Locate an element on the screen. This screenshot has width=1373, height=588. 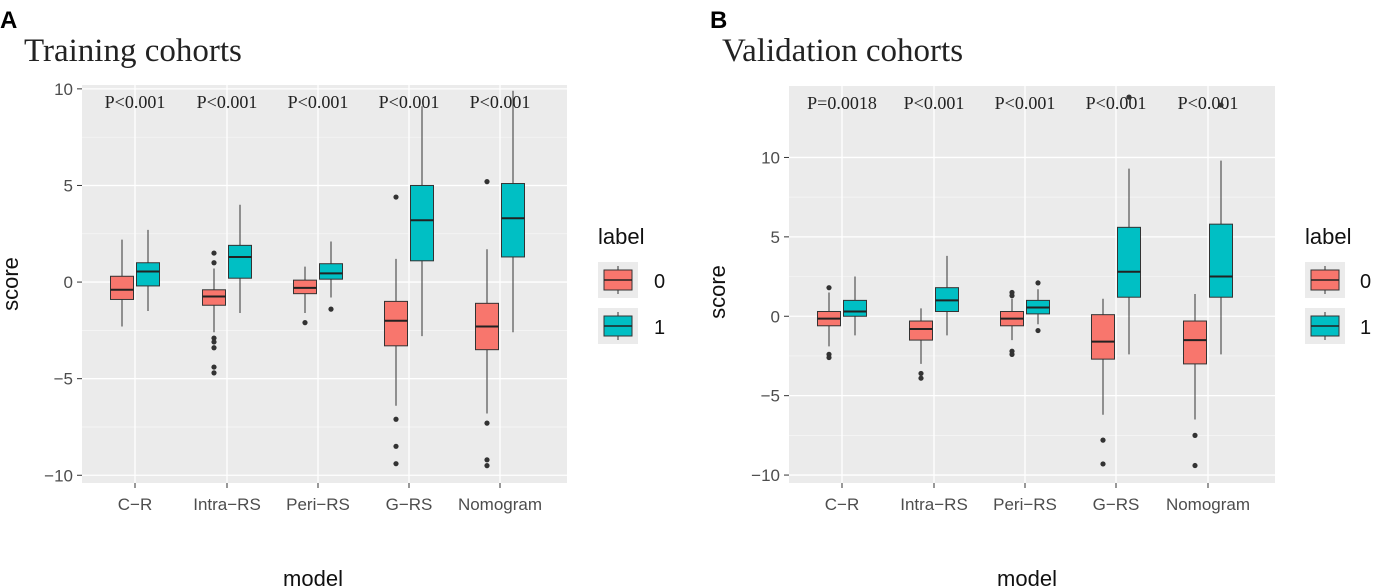
y-axis-label-b: score is located at coordinates (717, 292).